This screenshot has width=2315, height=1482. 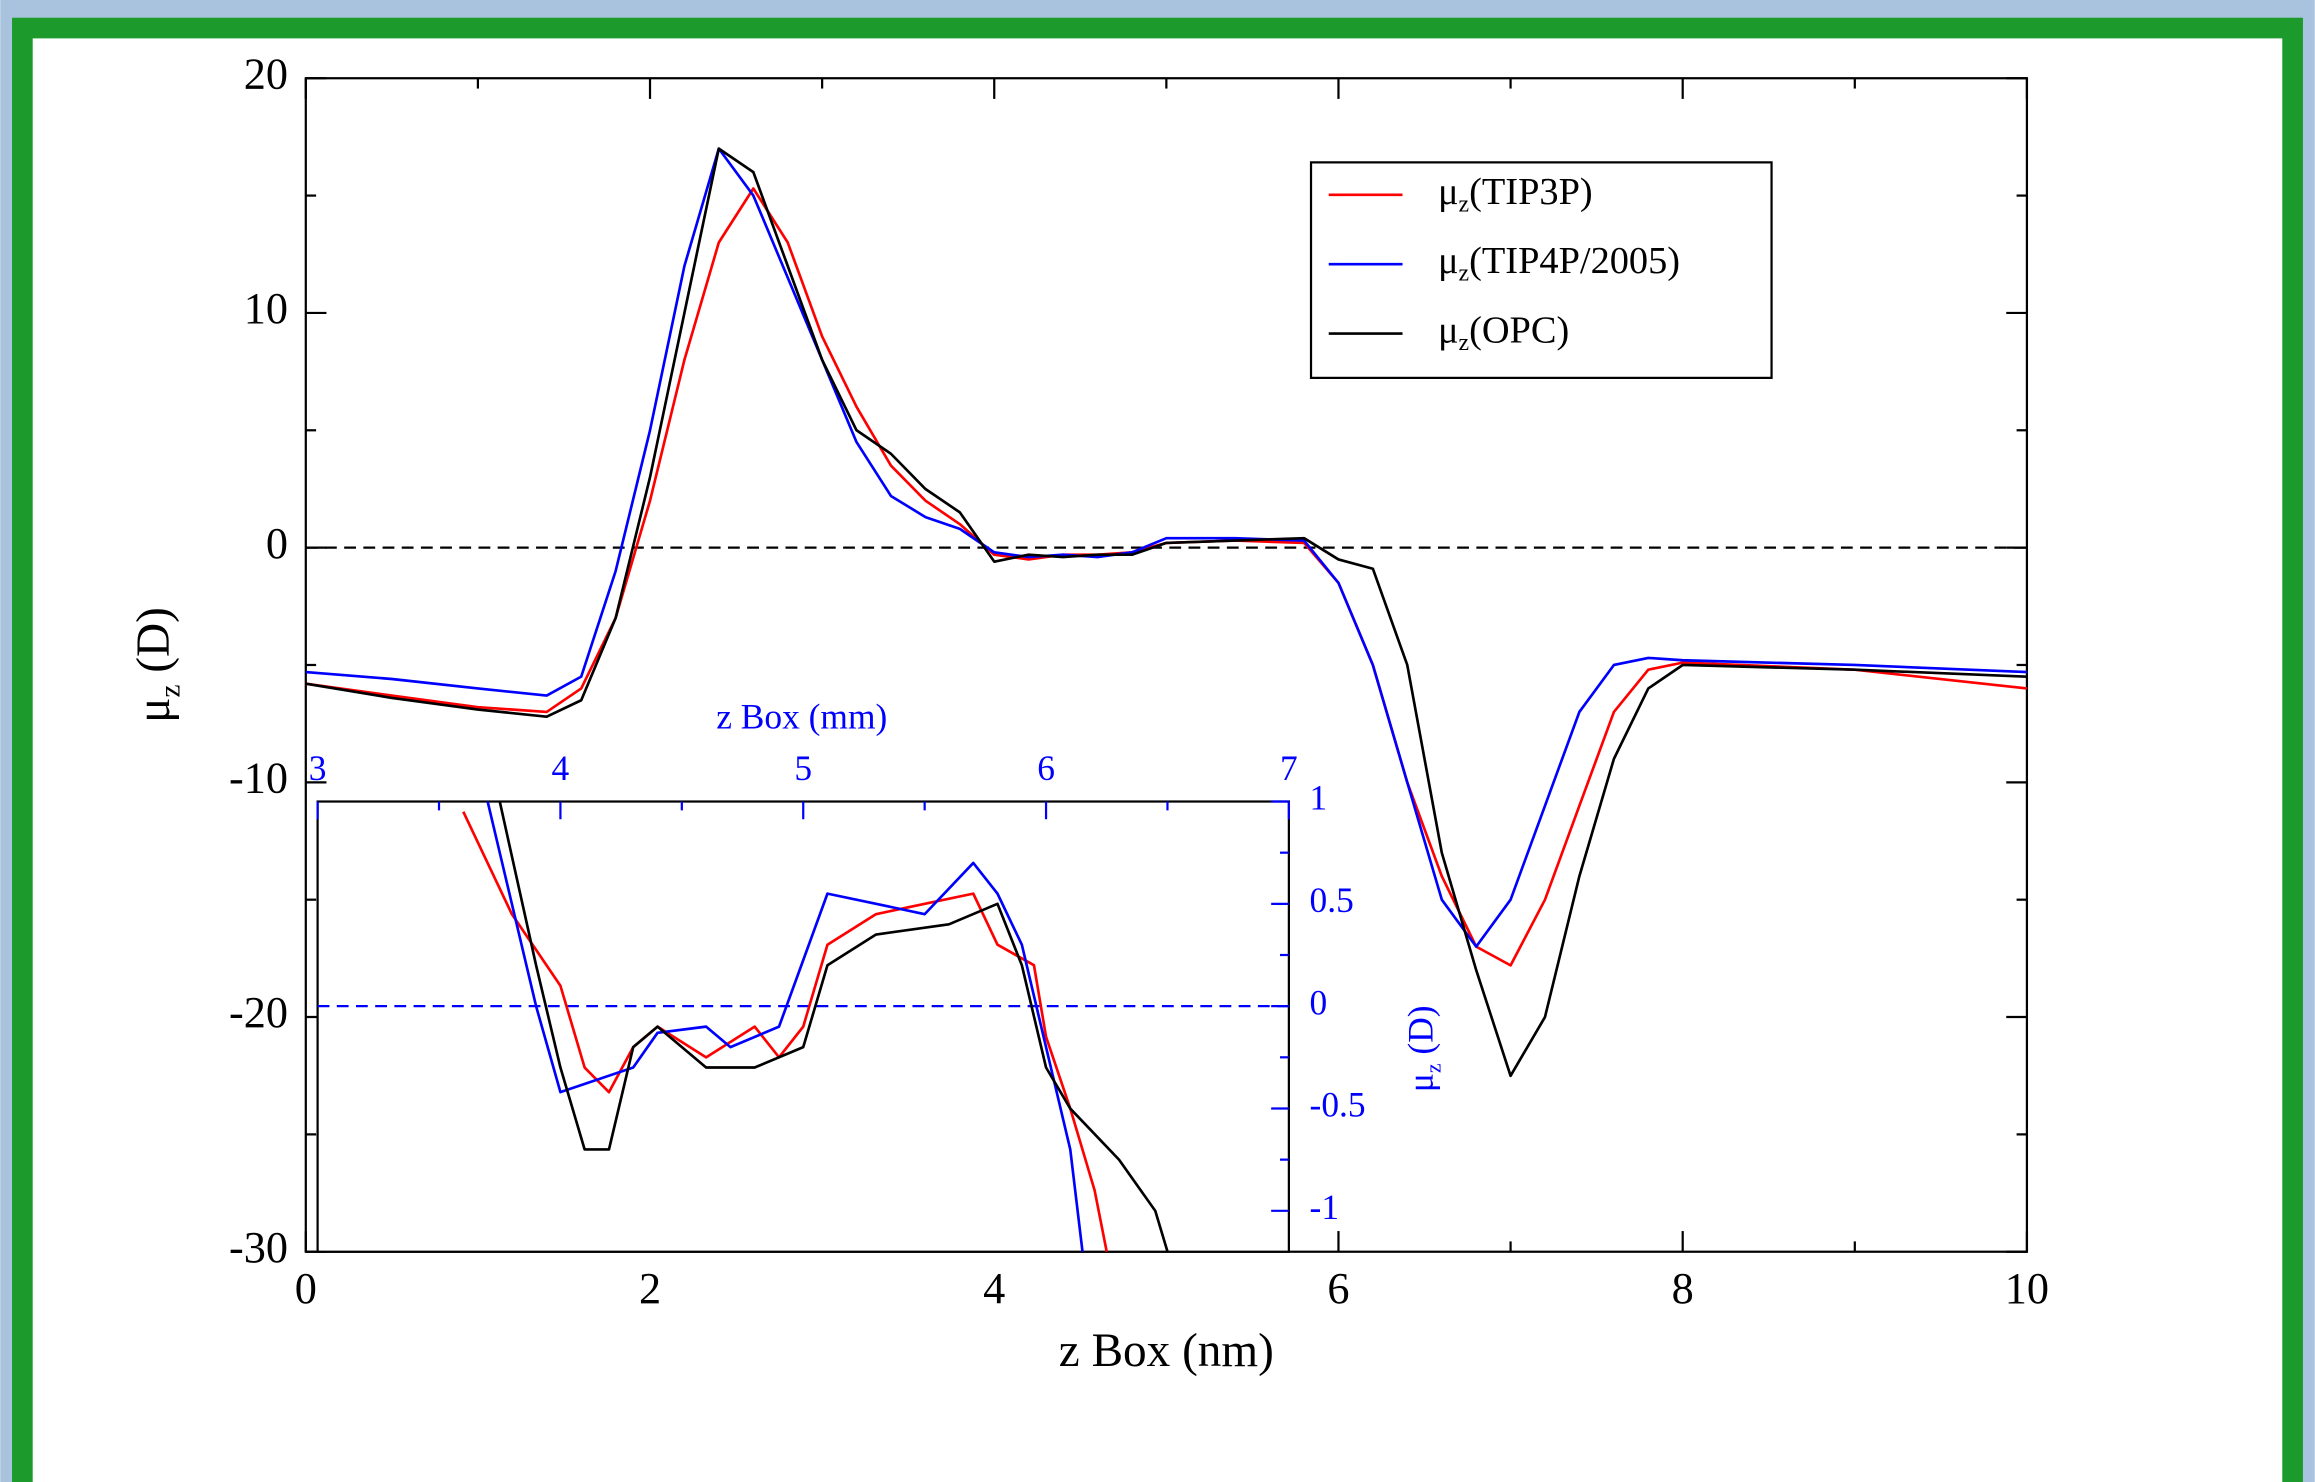 What do you see at coordinates (266, 308) in the screenshot?
I see `y-tick-label: 10` at bounding box center [266, 308].